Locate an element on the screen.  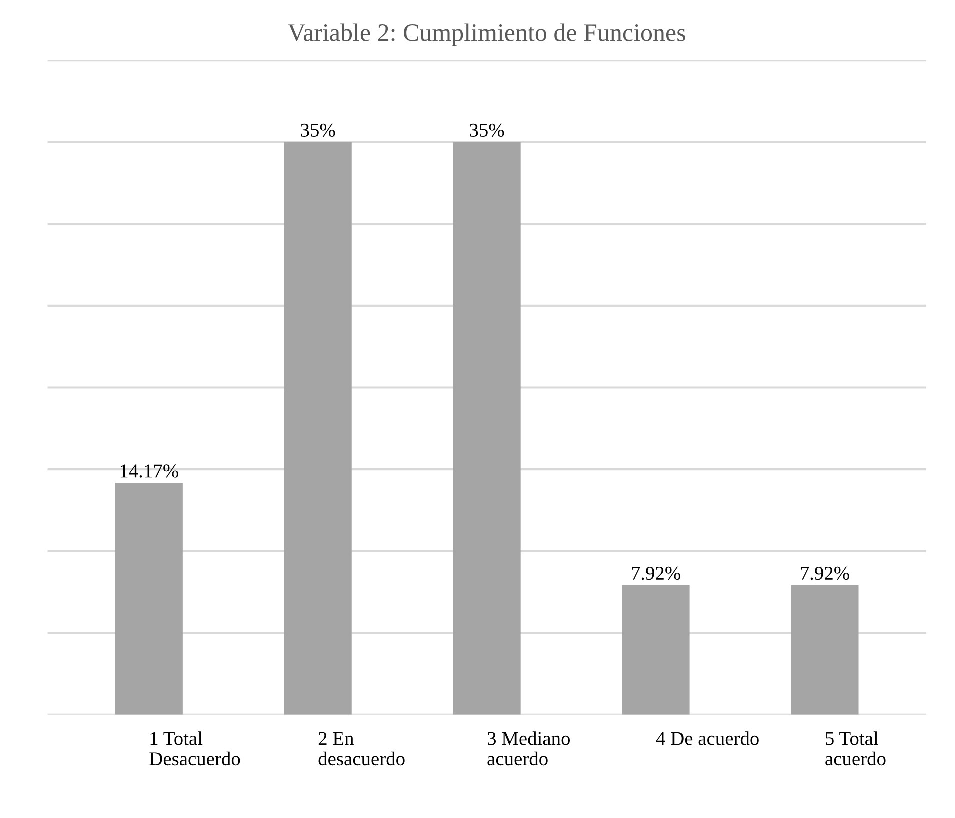
data-label: 14.17% is located at coordinates (149, 471).